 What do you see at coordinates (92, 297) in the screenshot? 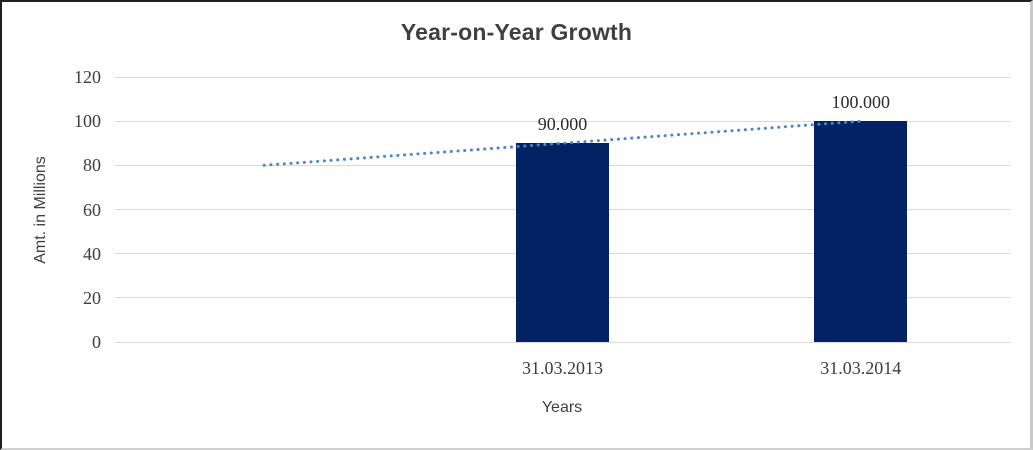
I see `y-tick-label: 20` at bounding box center [92, 297].